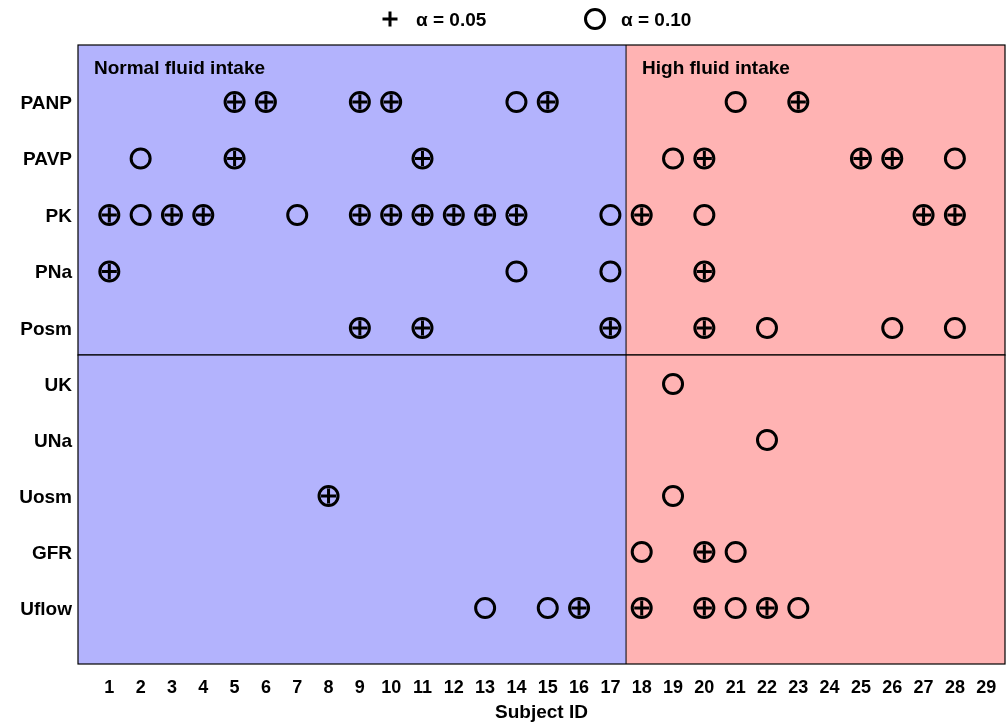  What do you see at coordinates (171, 687) in the screenshot?
I see `x-tick-label: 3` at bounding box center [171, 687].